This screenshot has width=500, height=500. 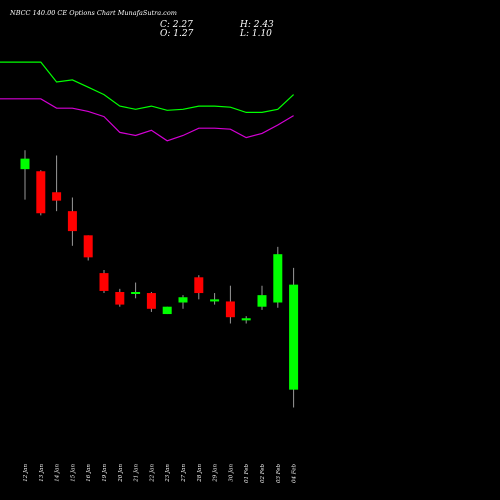 I want to click on candle-16-jan, so click(x=88, y=248).